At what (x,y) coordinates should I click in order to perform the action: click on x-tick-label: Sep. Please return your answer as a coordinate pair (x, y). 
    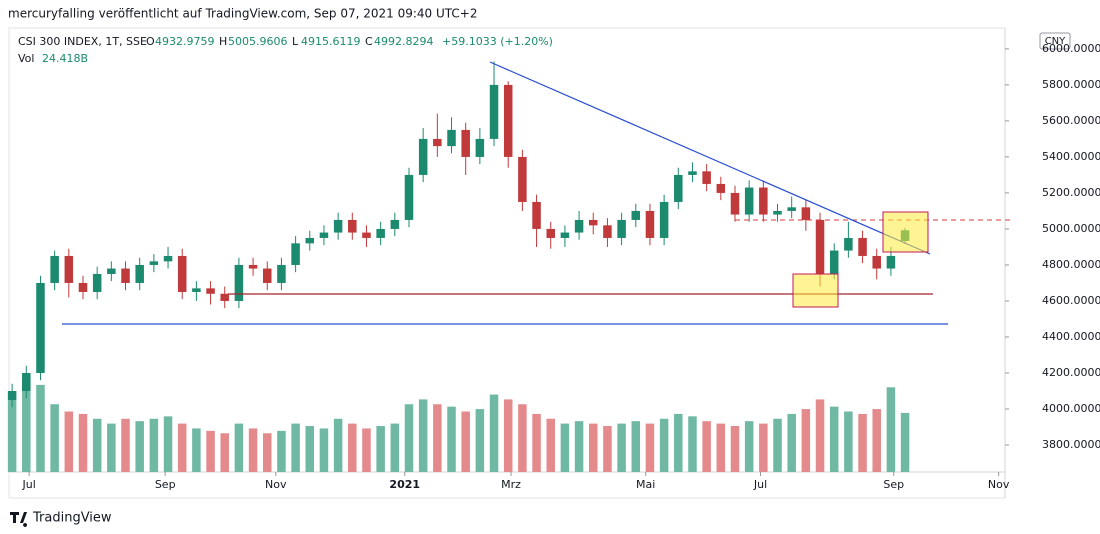
    Looking at the image, I should click on (165, 484).